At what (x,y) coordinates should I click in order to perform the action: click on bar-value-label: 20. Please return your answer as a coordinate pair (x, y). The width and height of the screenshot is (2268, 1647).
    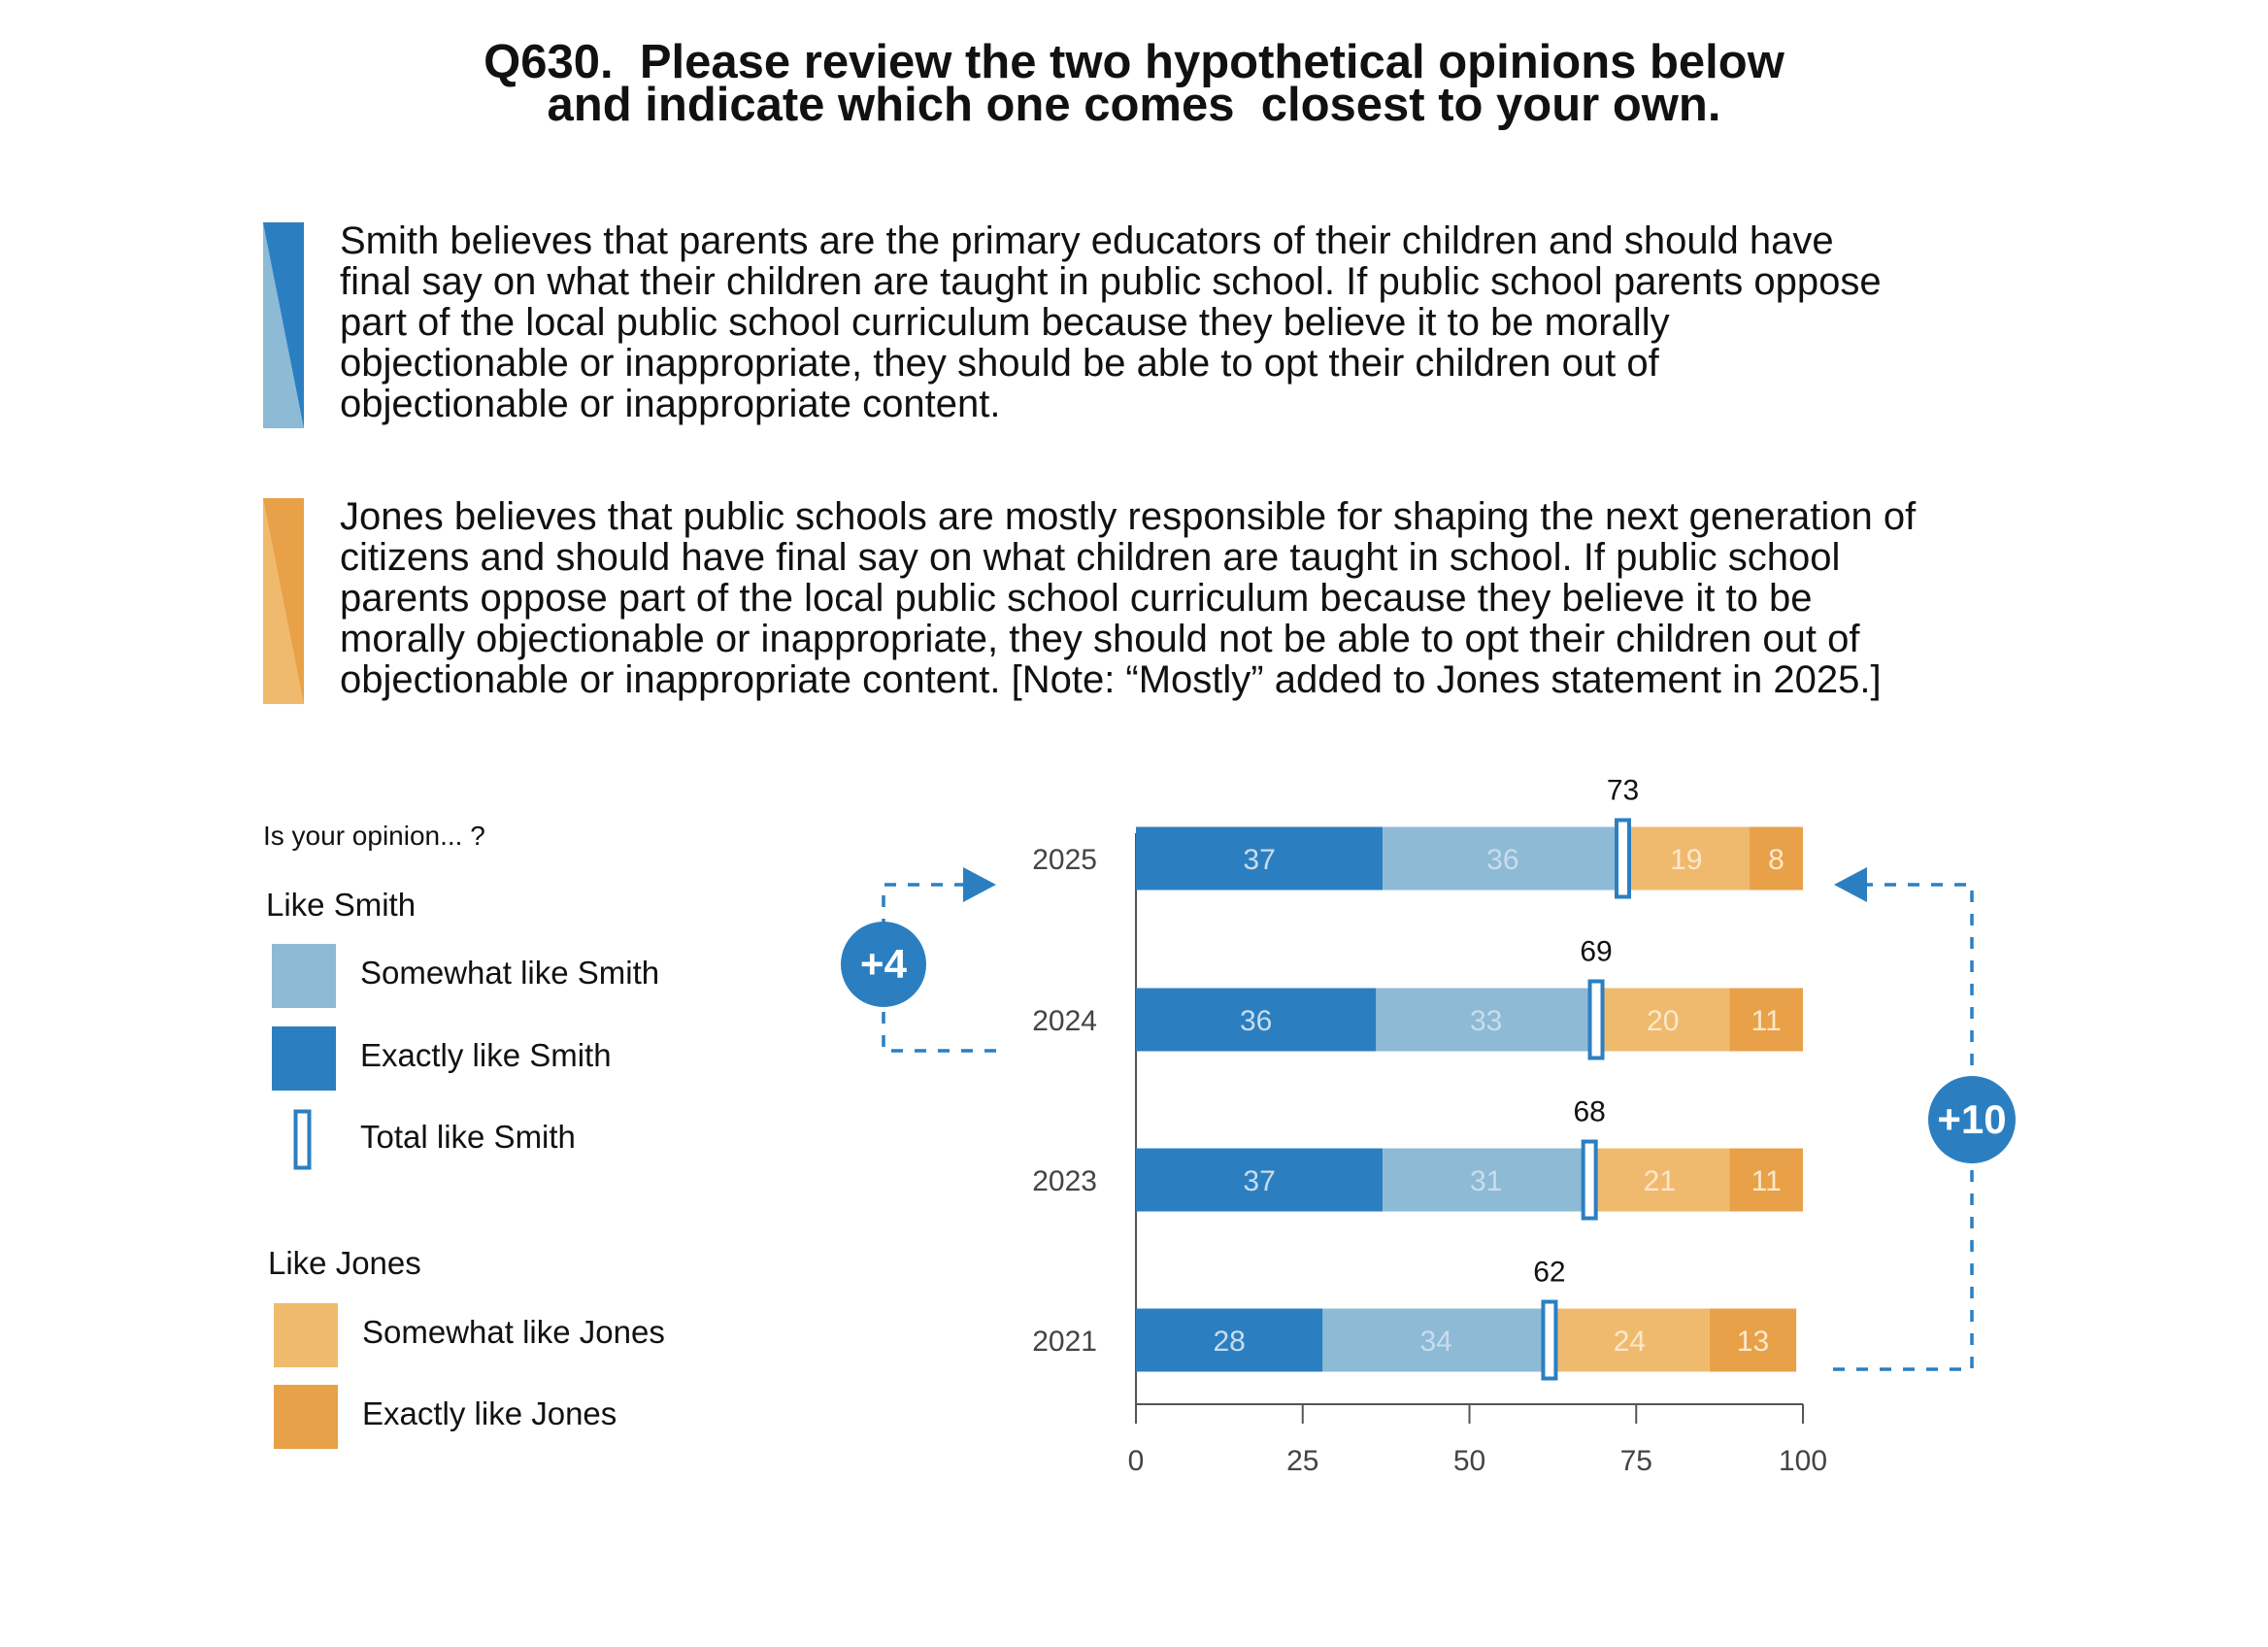
    Looking at the image, I should click on (1663, 1021).